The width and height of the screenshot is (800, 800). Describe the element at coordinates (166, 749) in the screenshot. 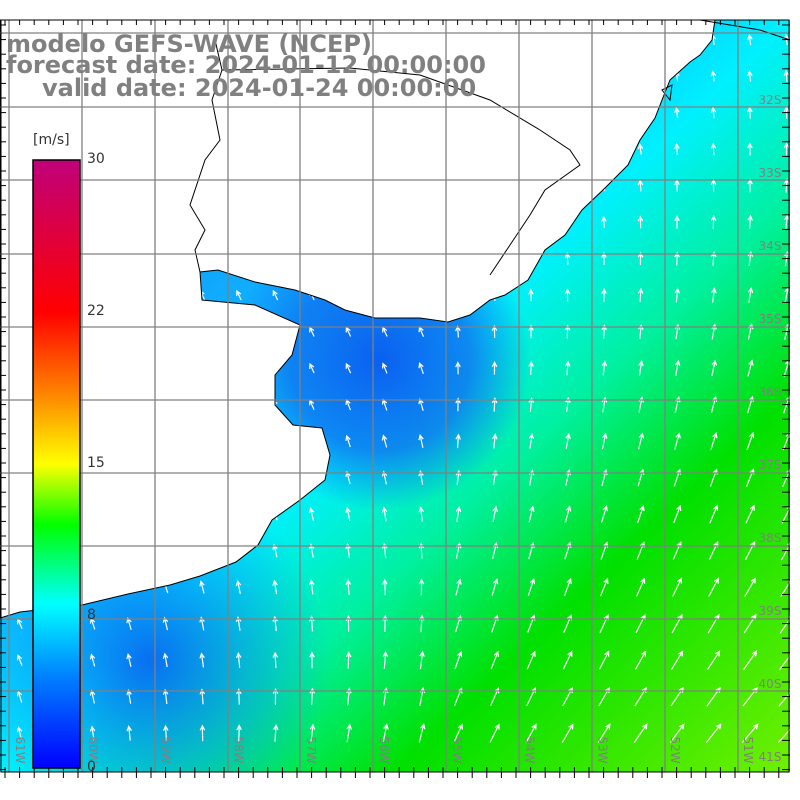

I see `longitude-label: 59W` at that location.